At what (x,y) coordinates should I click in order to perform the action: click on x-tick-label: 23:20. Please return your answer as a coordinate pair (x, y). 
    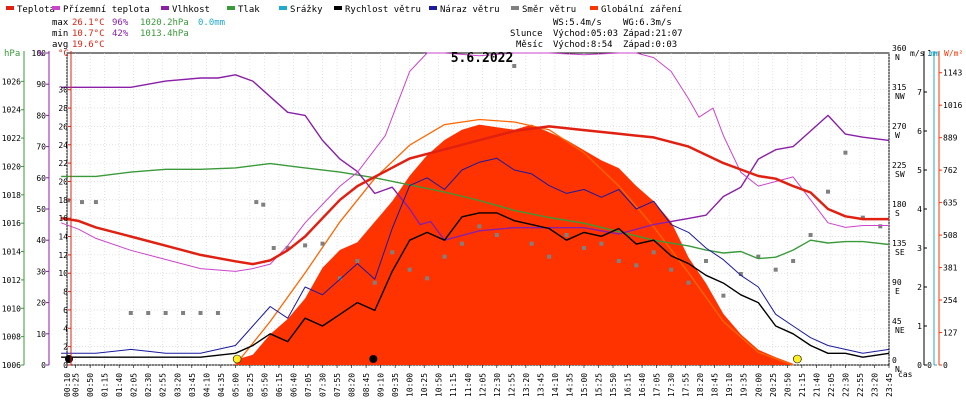
    Looking at the image, I should click on (874, 385).